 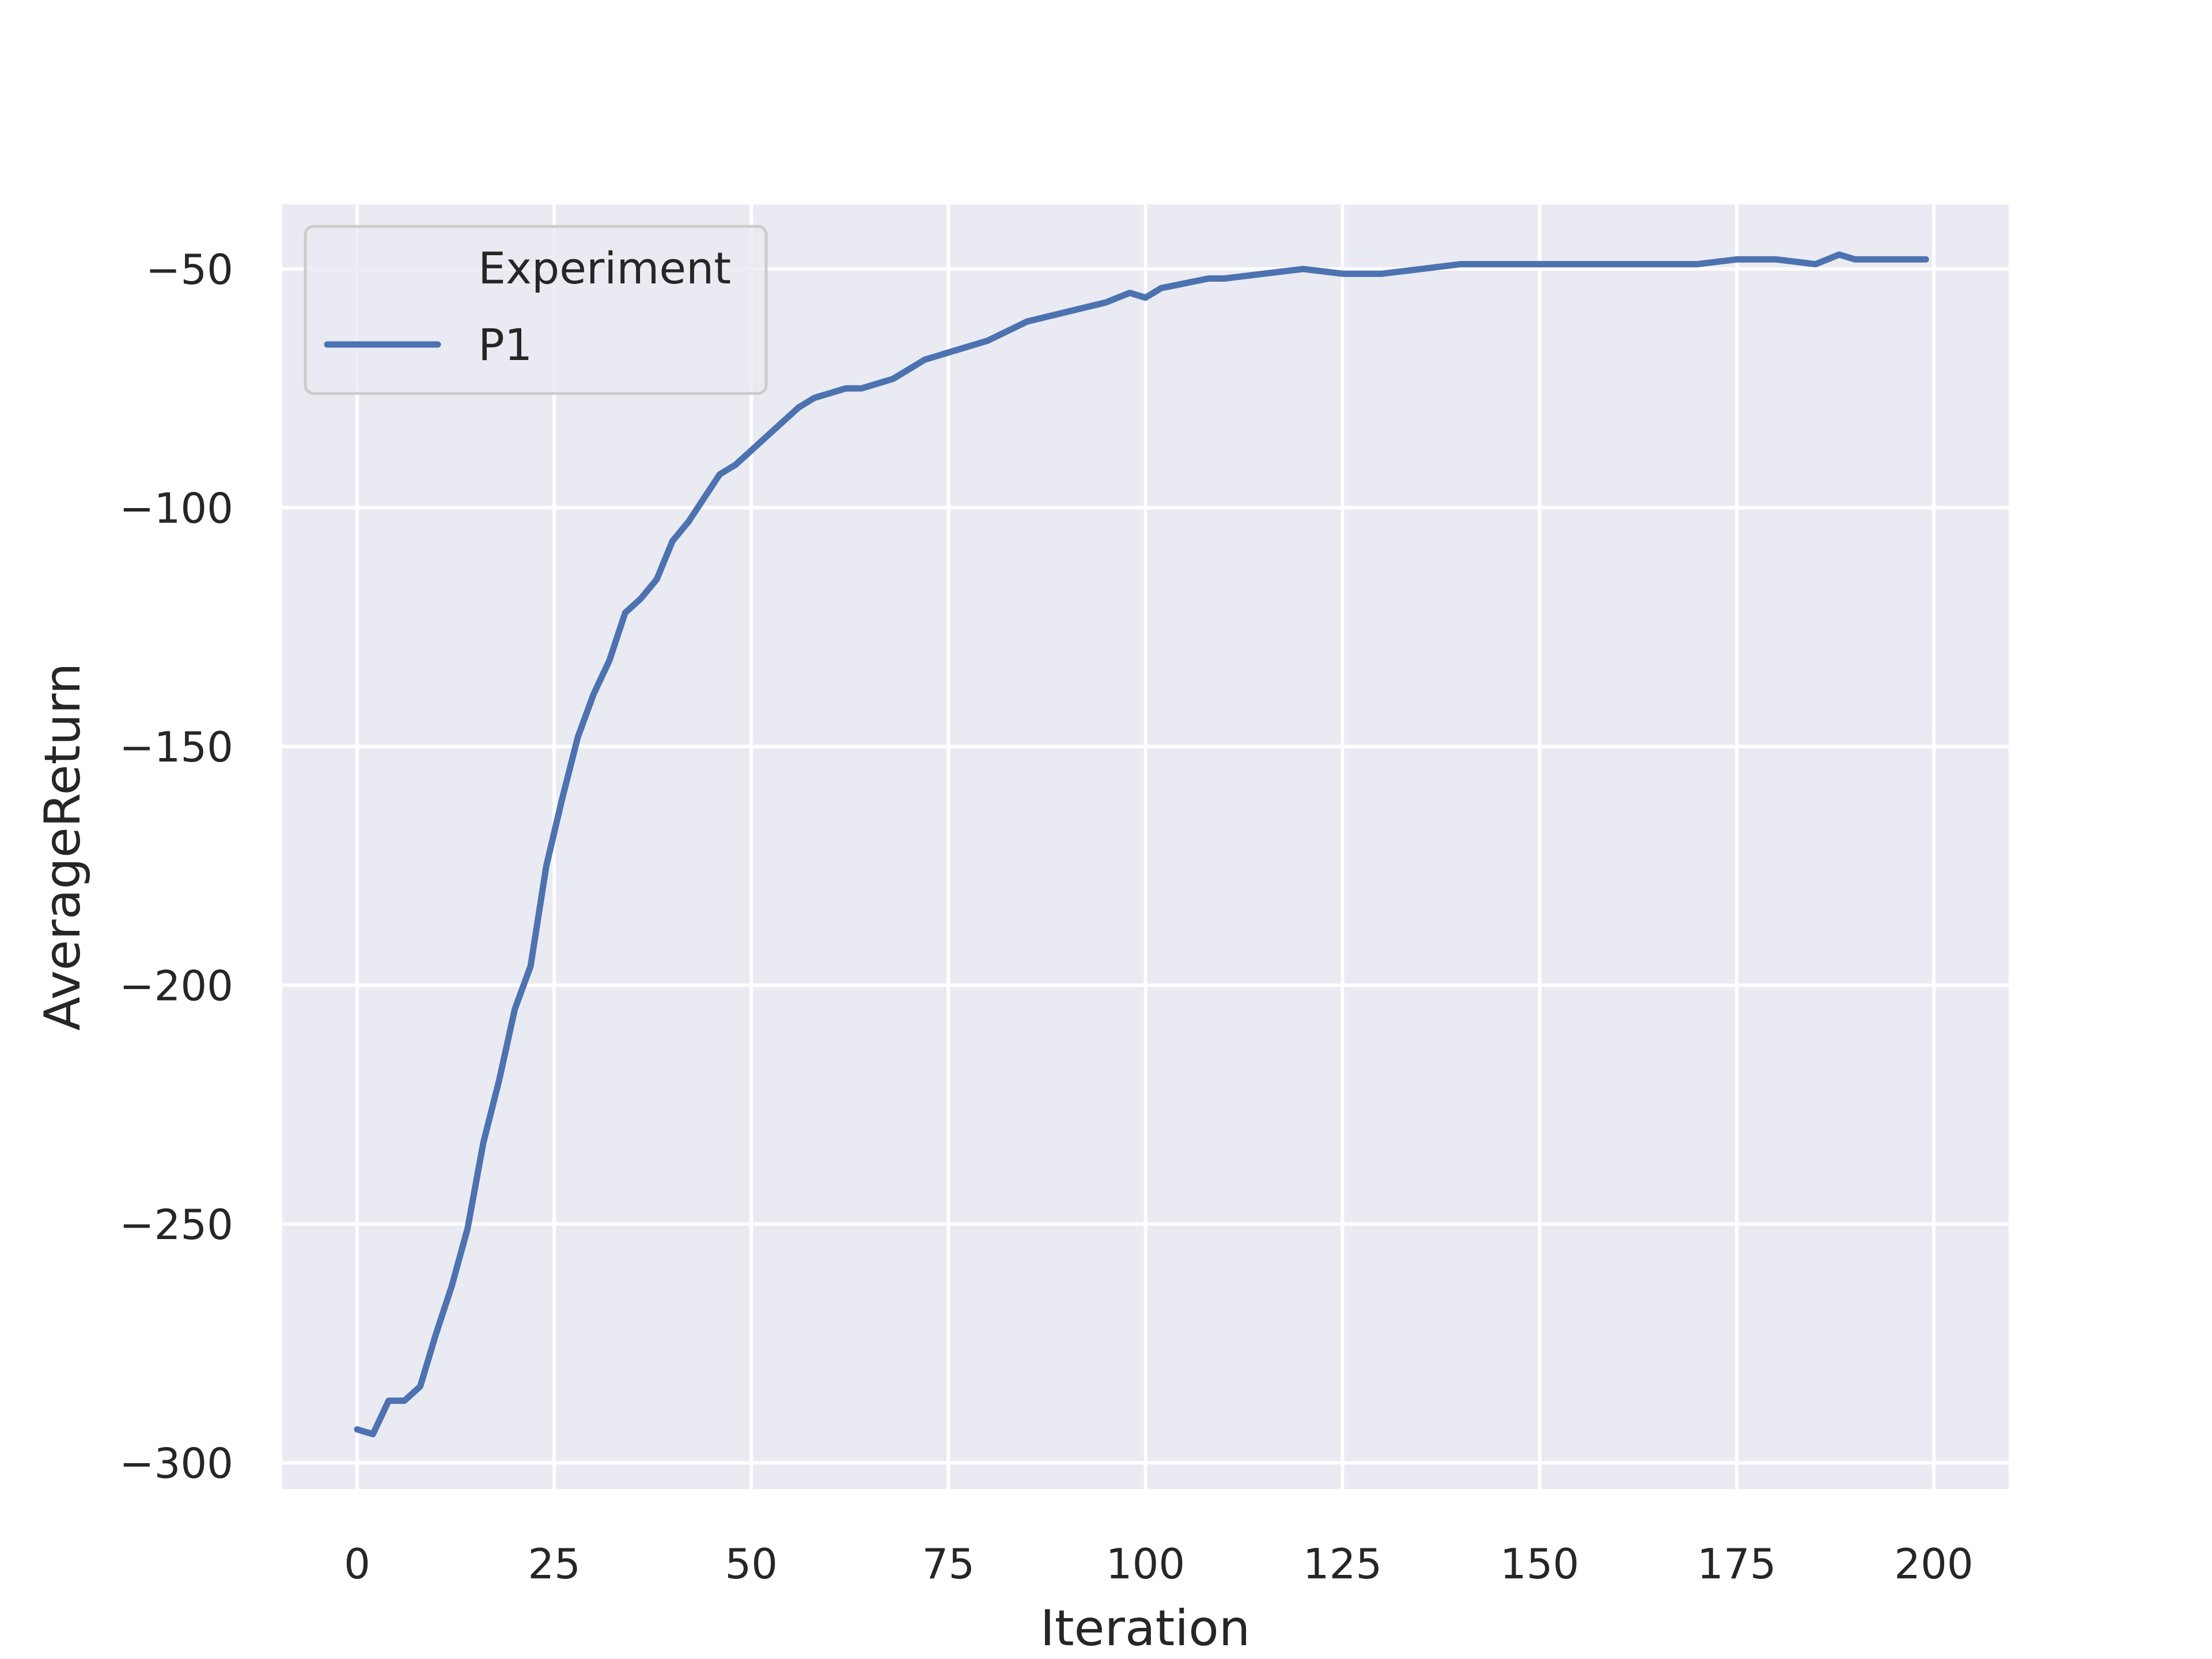 What do you see at coordinates (63, 847) in the screenshot?
I see `y-axis-title: AverageReturn` at bounding box center [63, 847].